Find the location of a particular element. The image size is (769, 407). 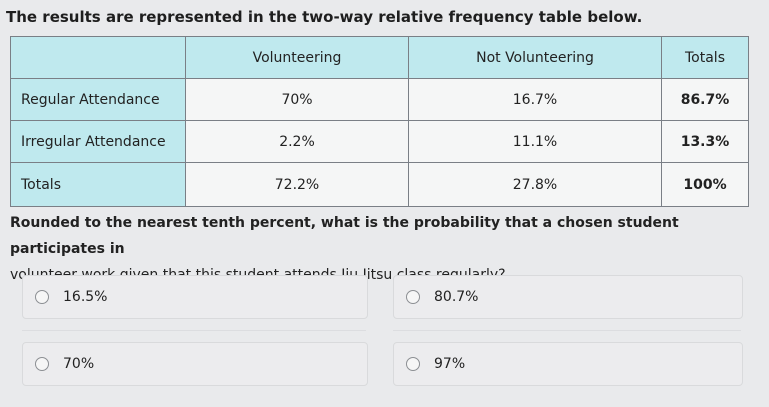

row-header-irregular-attendance: Irregular Attendance is located at coordinates (98, 141).